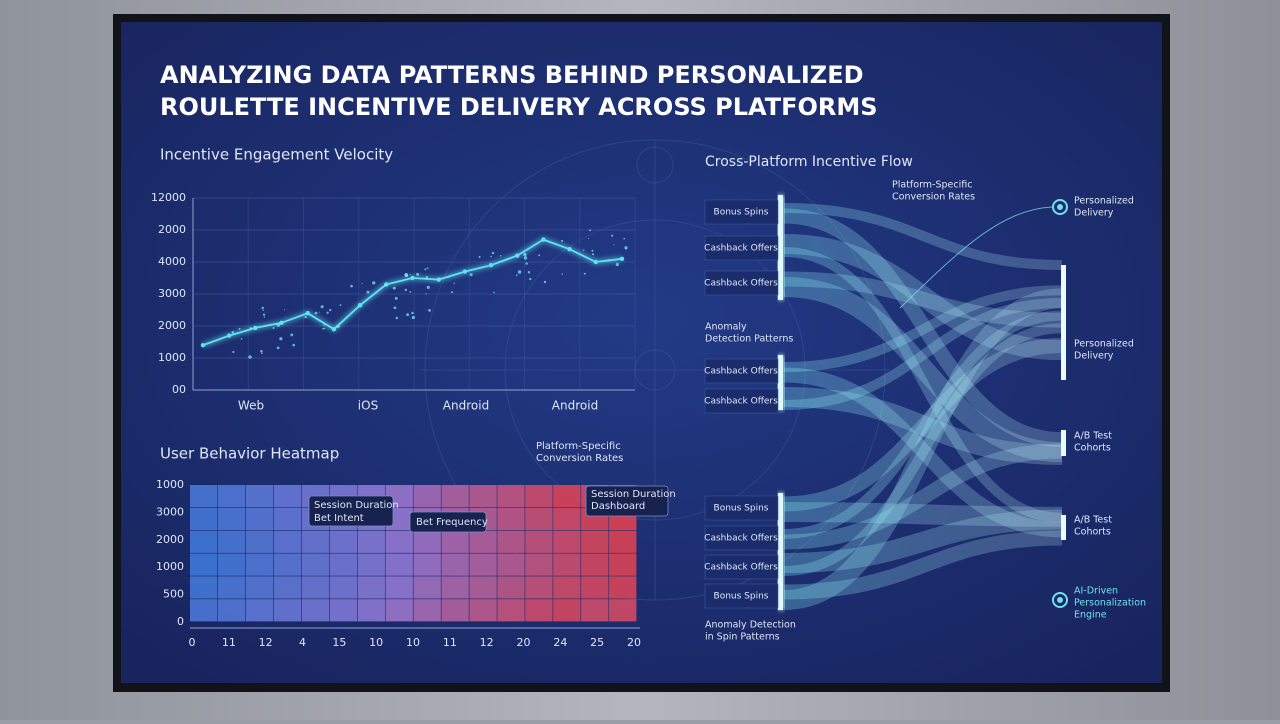  I want to click on flow-icon, so click(1060, 207).